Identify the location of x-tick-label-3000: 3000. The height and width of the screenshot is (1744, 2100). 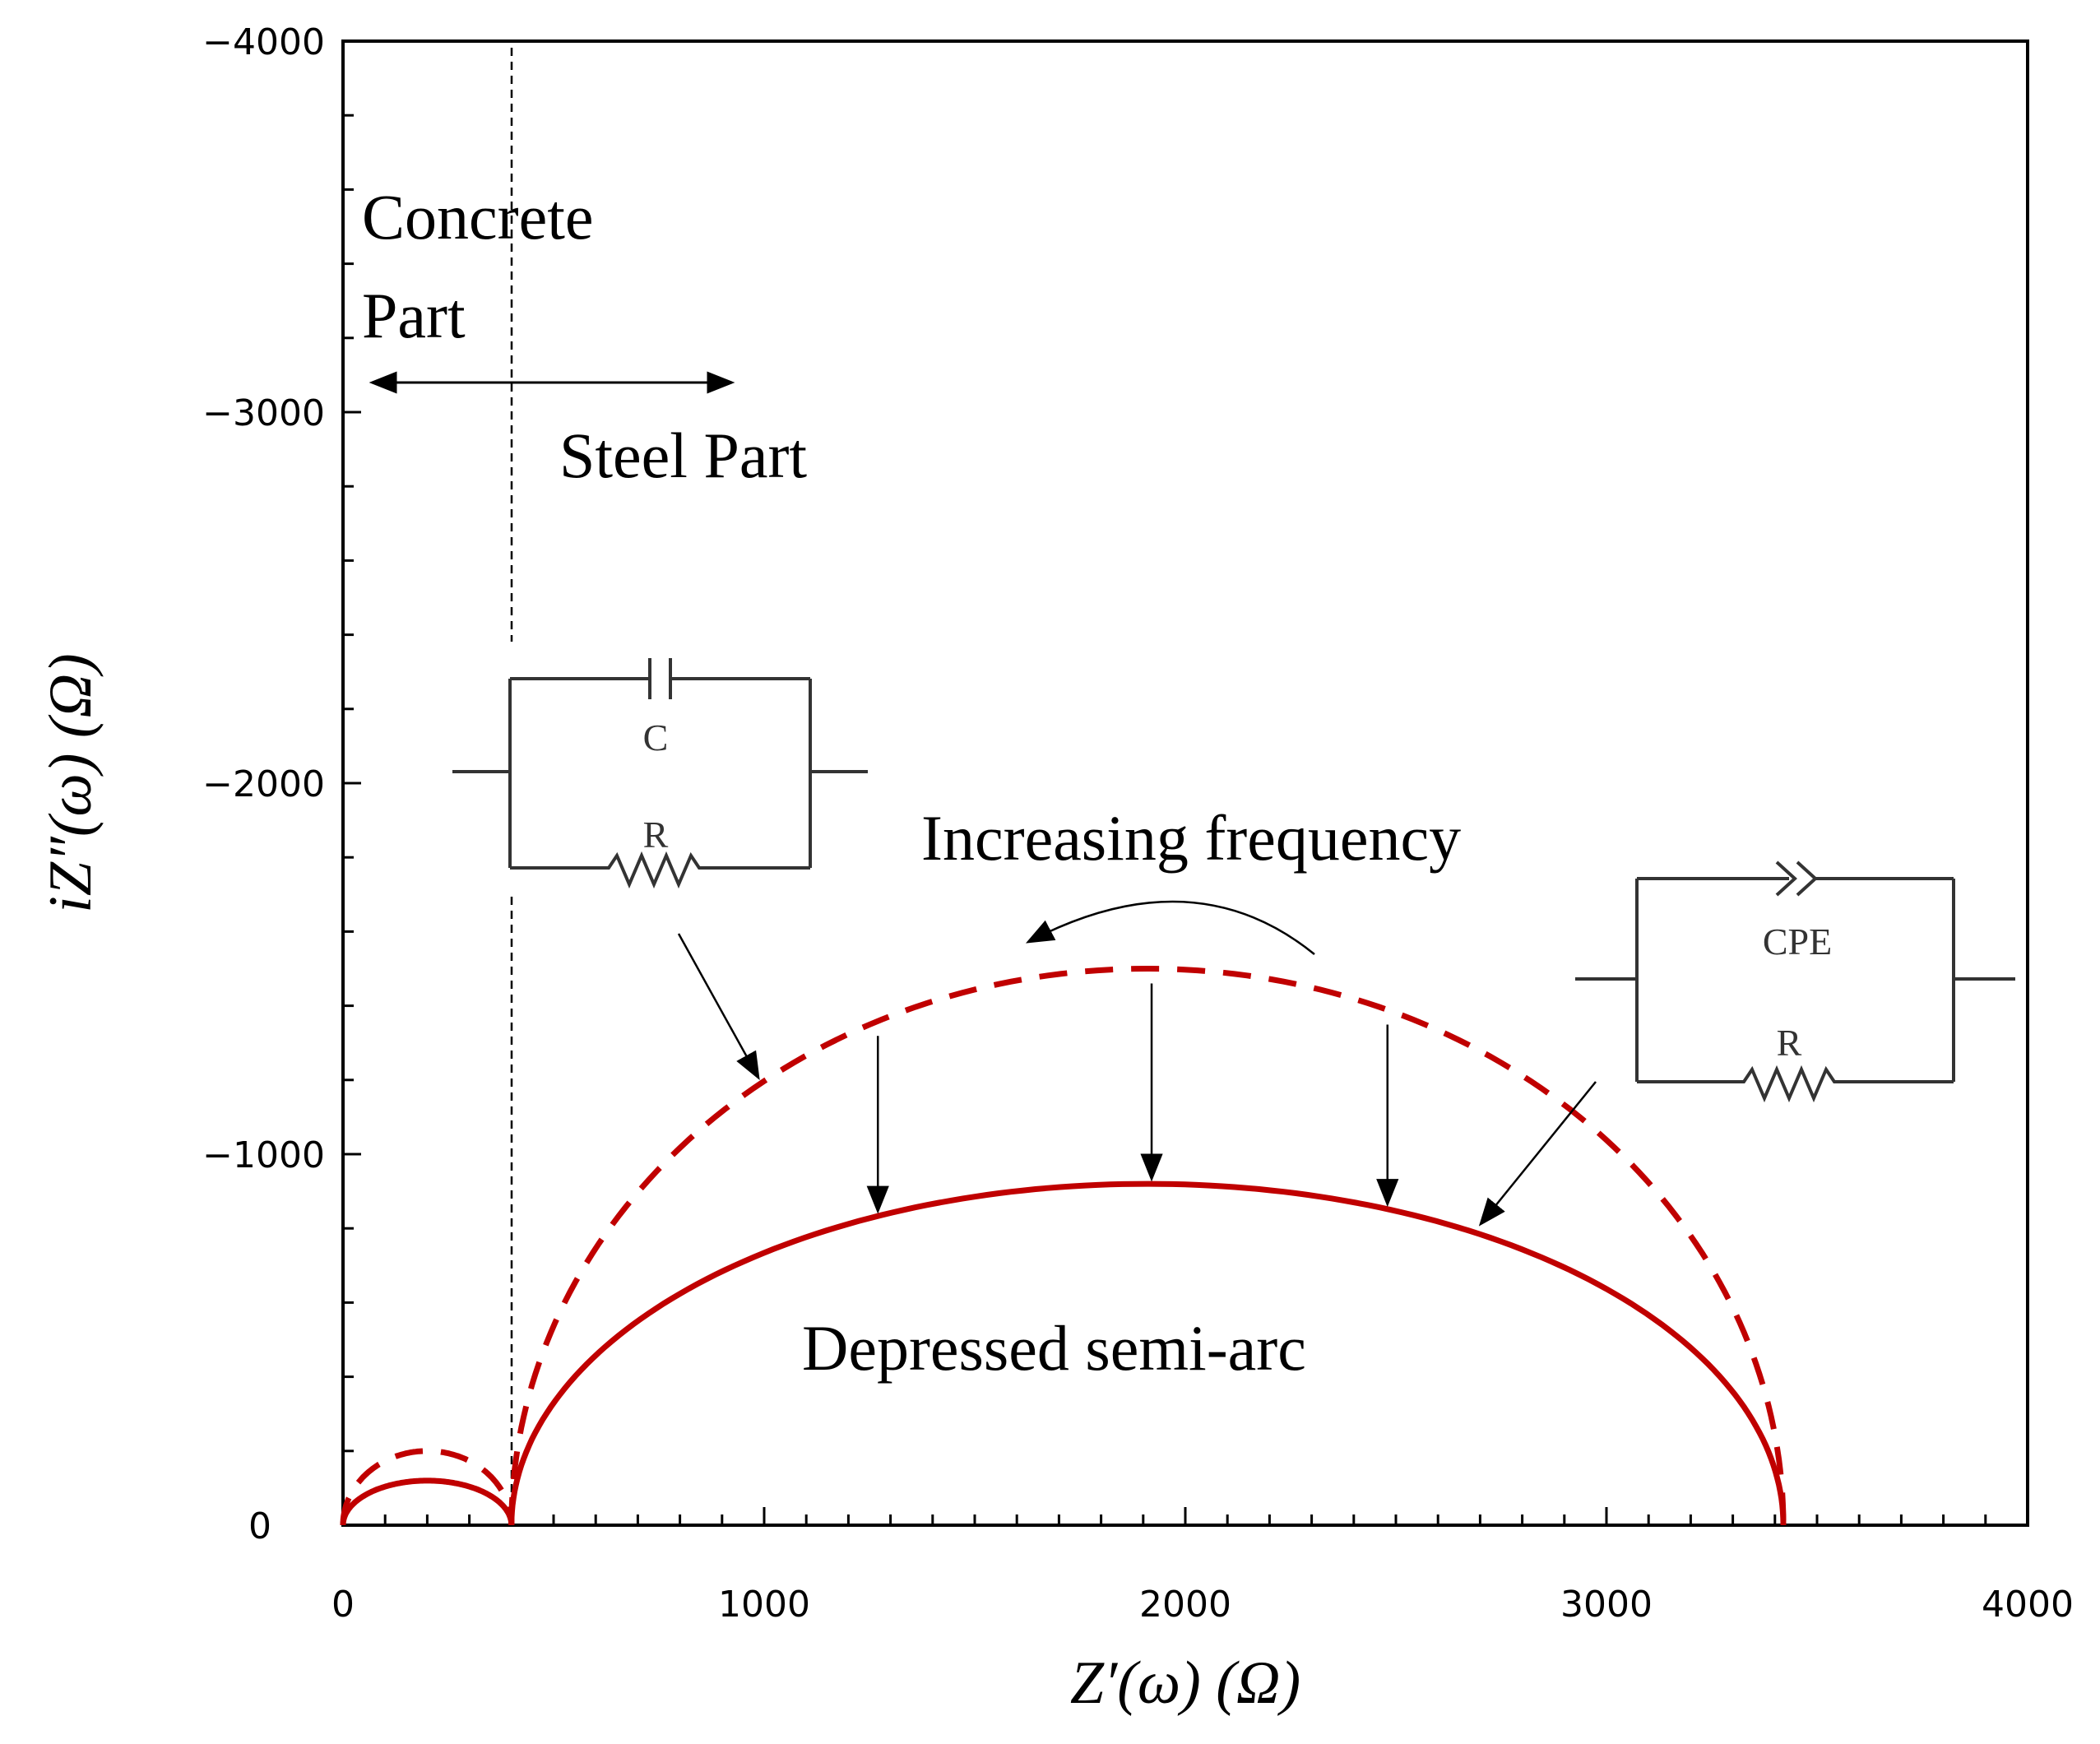
(1607, 1605).